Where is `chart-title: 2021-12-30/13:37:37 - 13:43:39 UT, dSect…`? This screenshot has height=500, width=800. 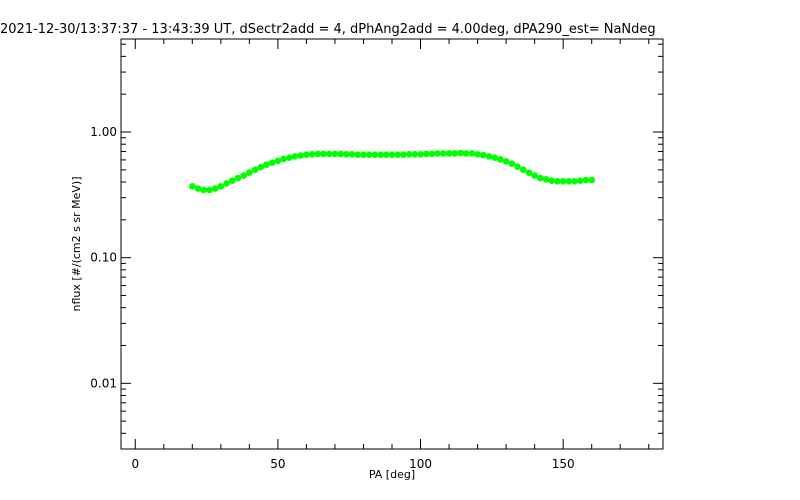 chart-title: 2021-12-30/13:37:37 - 13:43:39 UT, dSect… is located at coordinates (328, 29).